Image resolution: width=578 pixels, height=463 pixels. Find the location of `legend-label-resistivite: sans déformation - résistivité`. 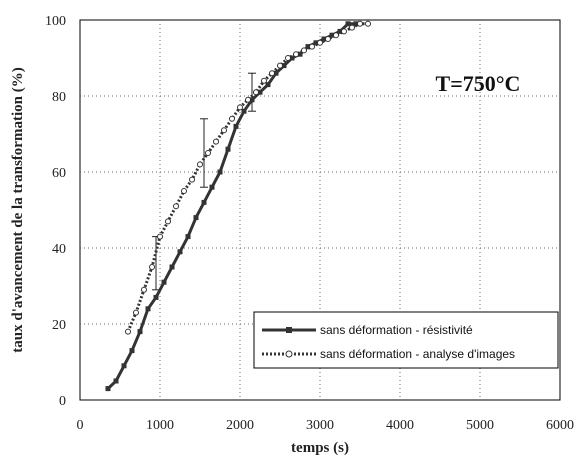

legend-label-resistivite: sans déformation - résistivité is located at coordinates (396, 330).